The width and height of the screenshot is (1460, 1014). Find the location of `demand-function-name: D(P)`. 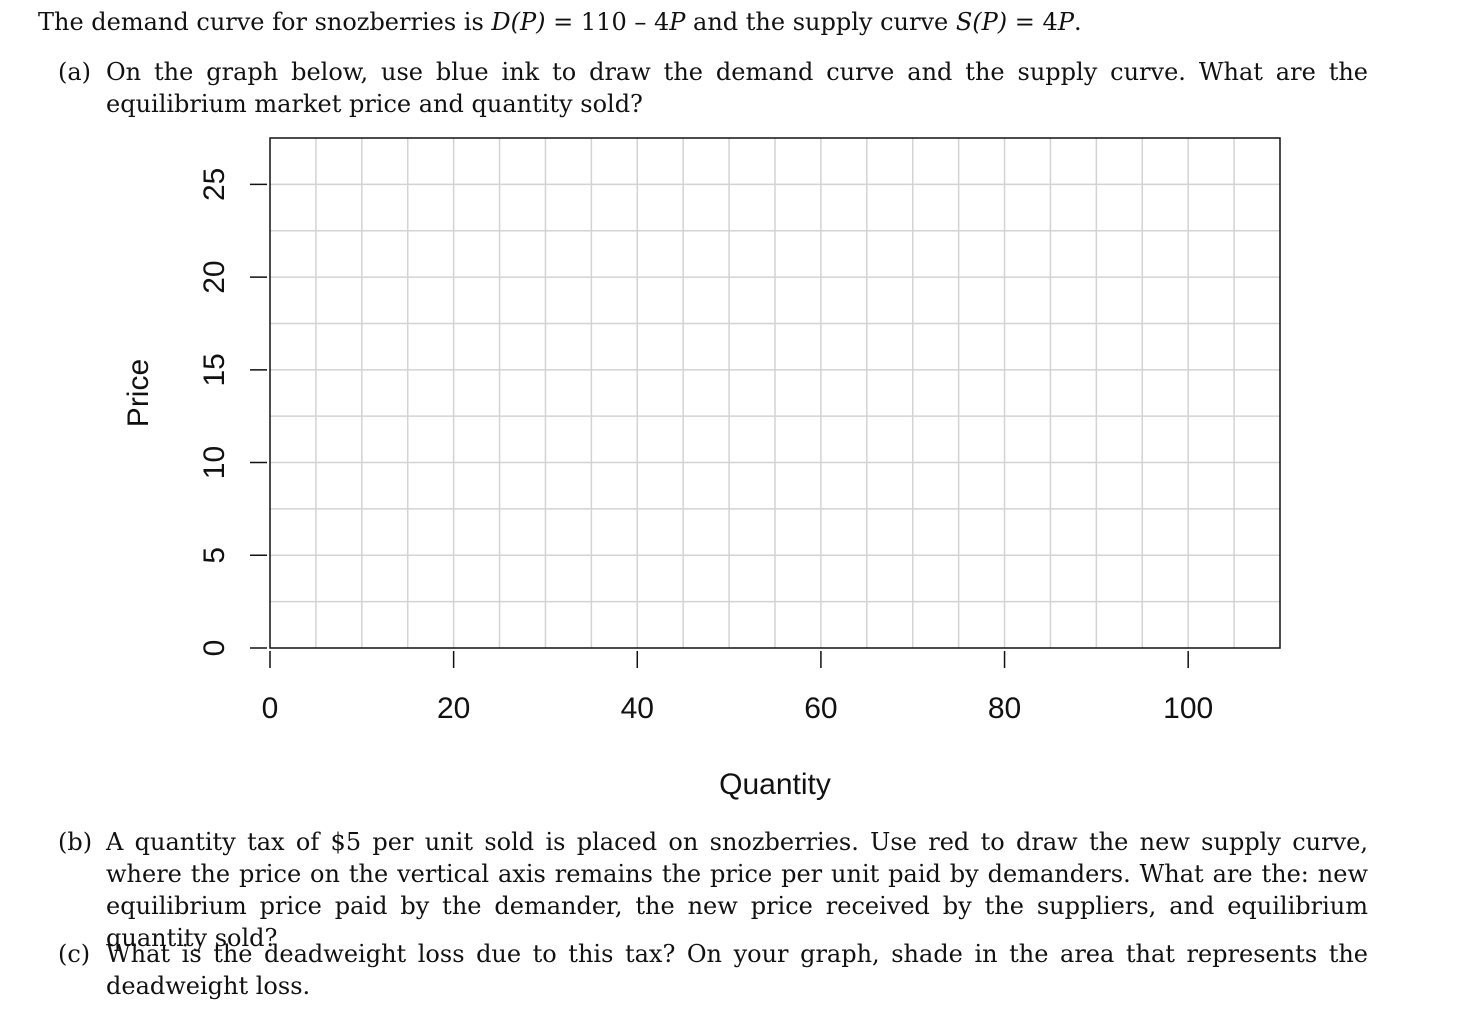

demand-function-name: D(P) is located at coordinates (518, 22).